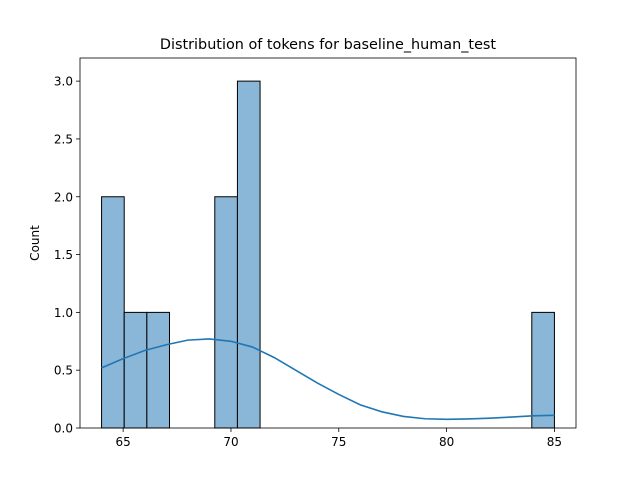 Image resolution: width=640 pixels, height=480 pixels. Describe the element at coordinates (230, 442) in the screenshot. I see `x-tick-label: 70` at that location.